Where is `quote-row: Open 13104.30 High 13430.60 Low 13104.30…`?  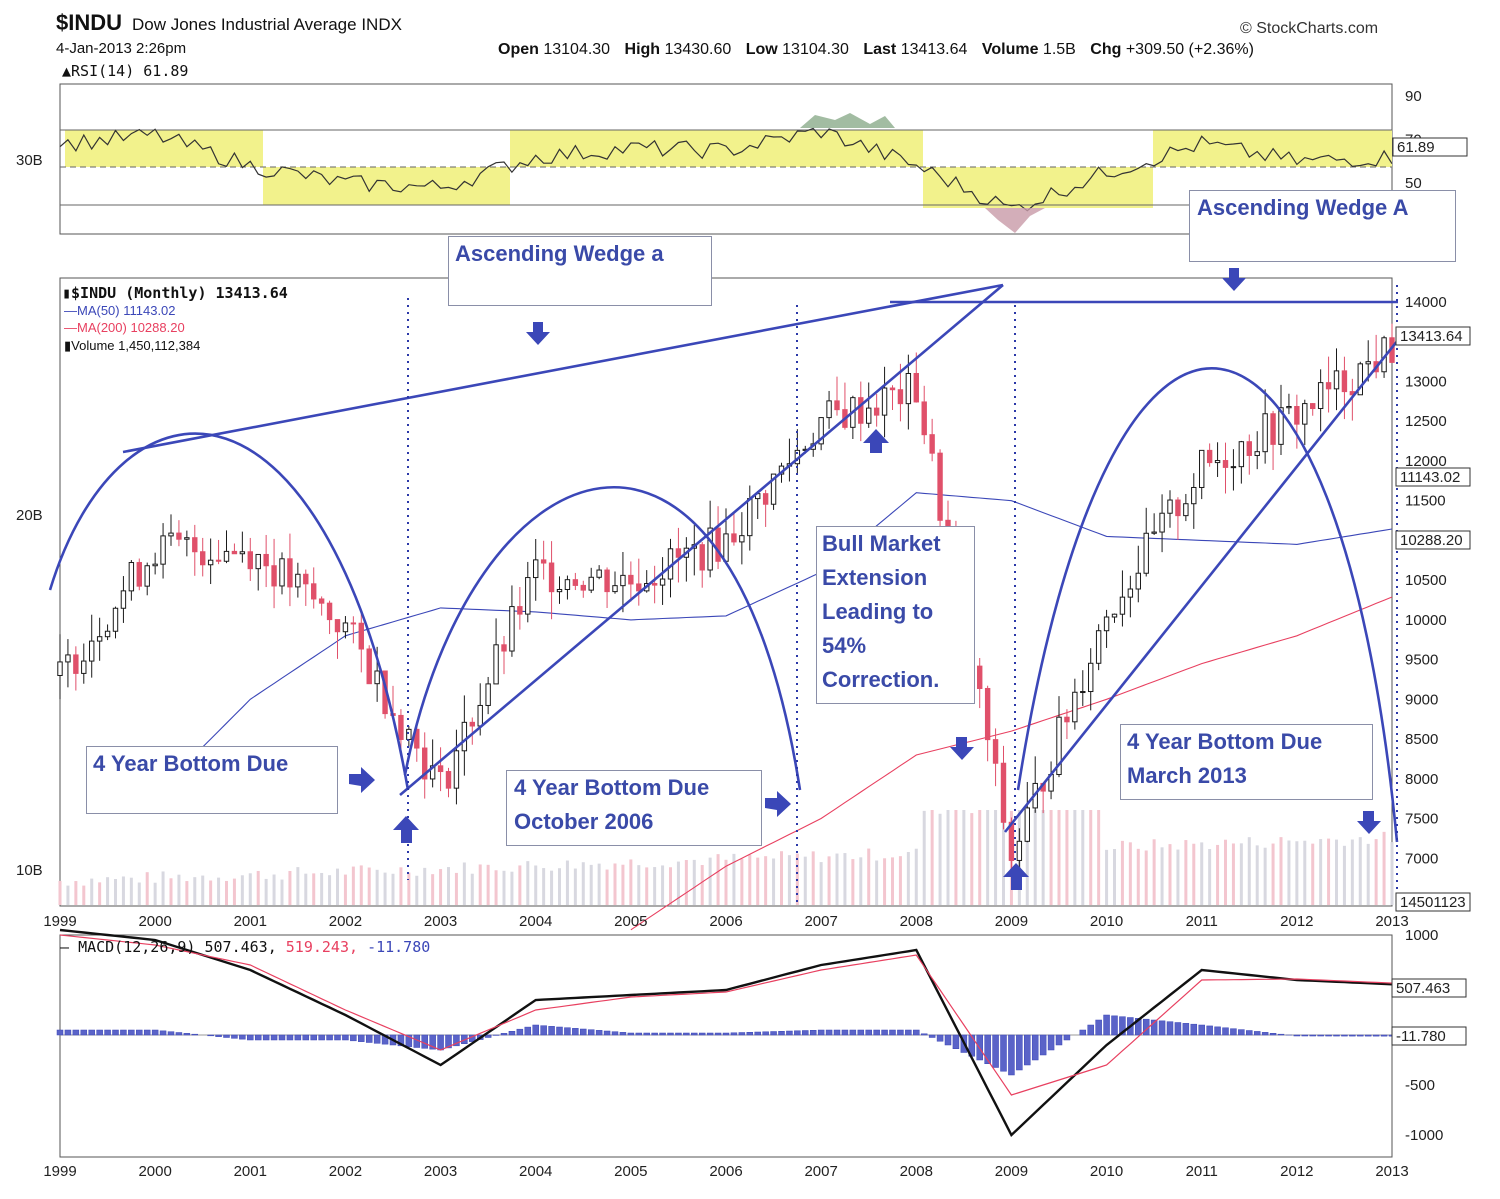 quote-row: Open 13104.30 High 13430.60 Low 13104.30… is located at coordinates (881, 50).